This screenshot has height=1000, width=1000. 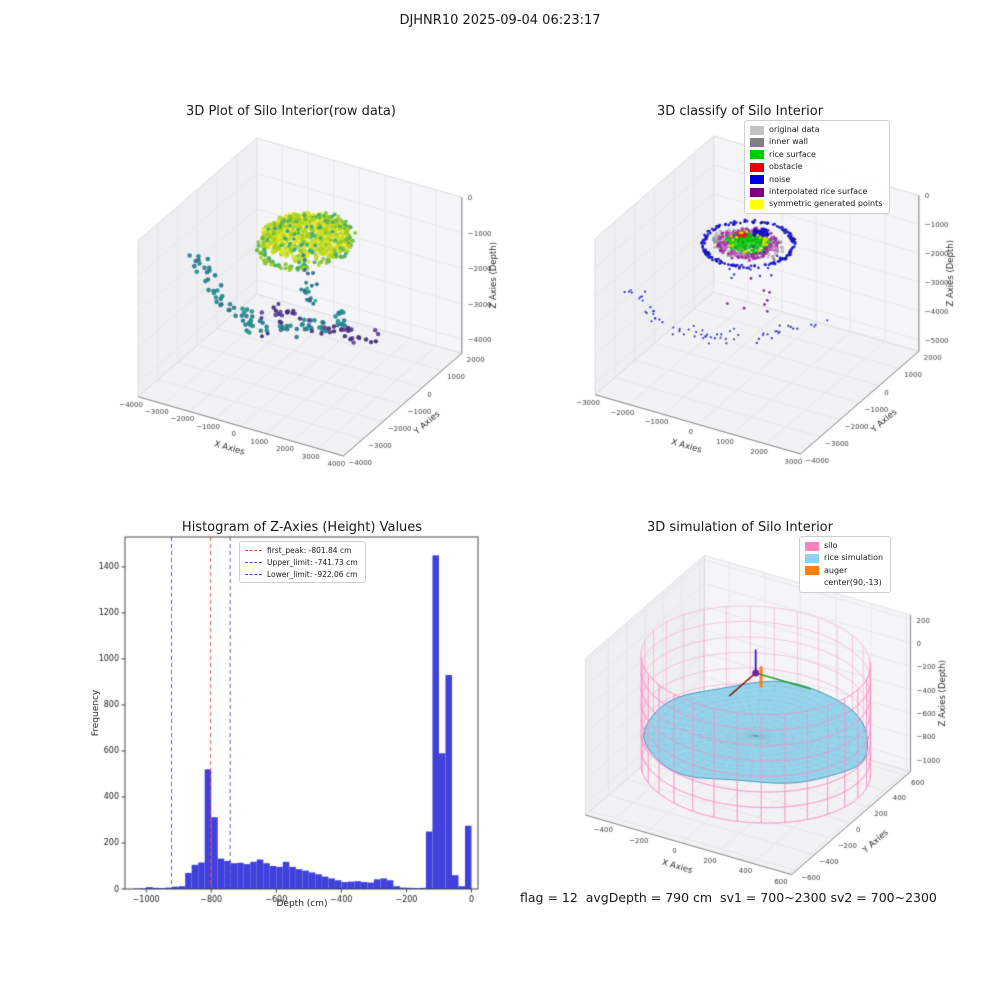 I want to click on figure-title: DJHNR10 2025-09-04 06:23:17, so click(x=500, y=20).